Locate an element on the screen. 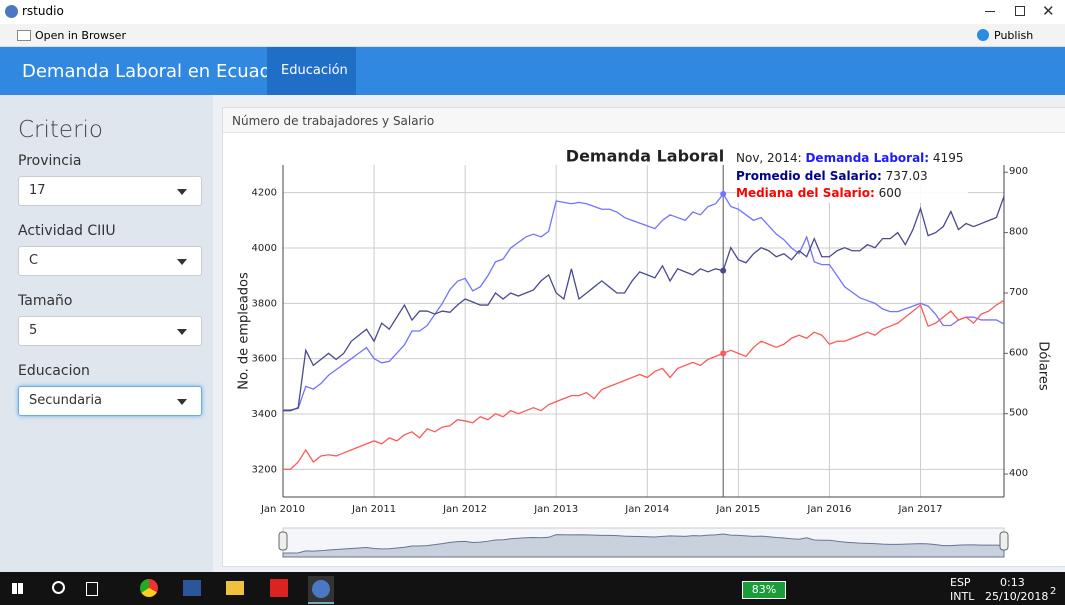 The image size is (1065, 605). app-icon is located at coordinates (11, 11).